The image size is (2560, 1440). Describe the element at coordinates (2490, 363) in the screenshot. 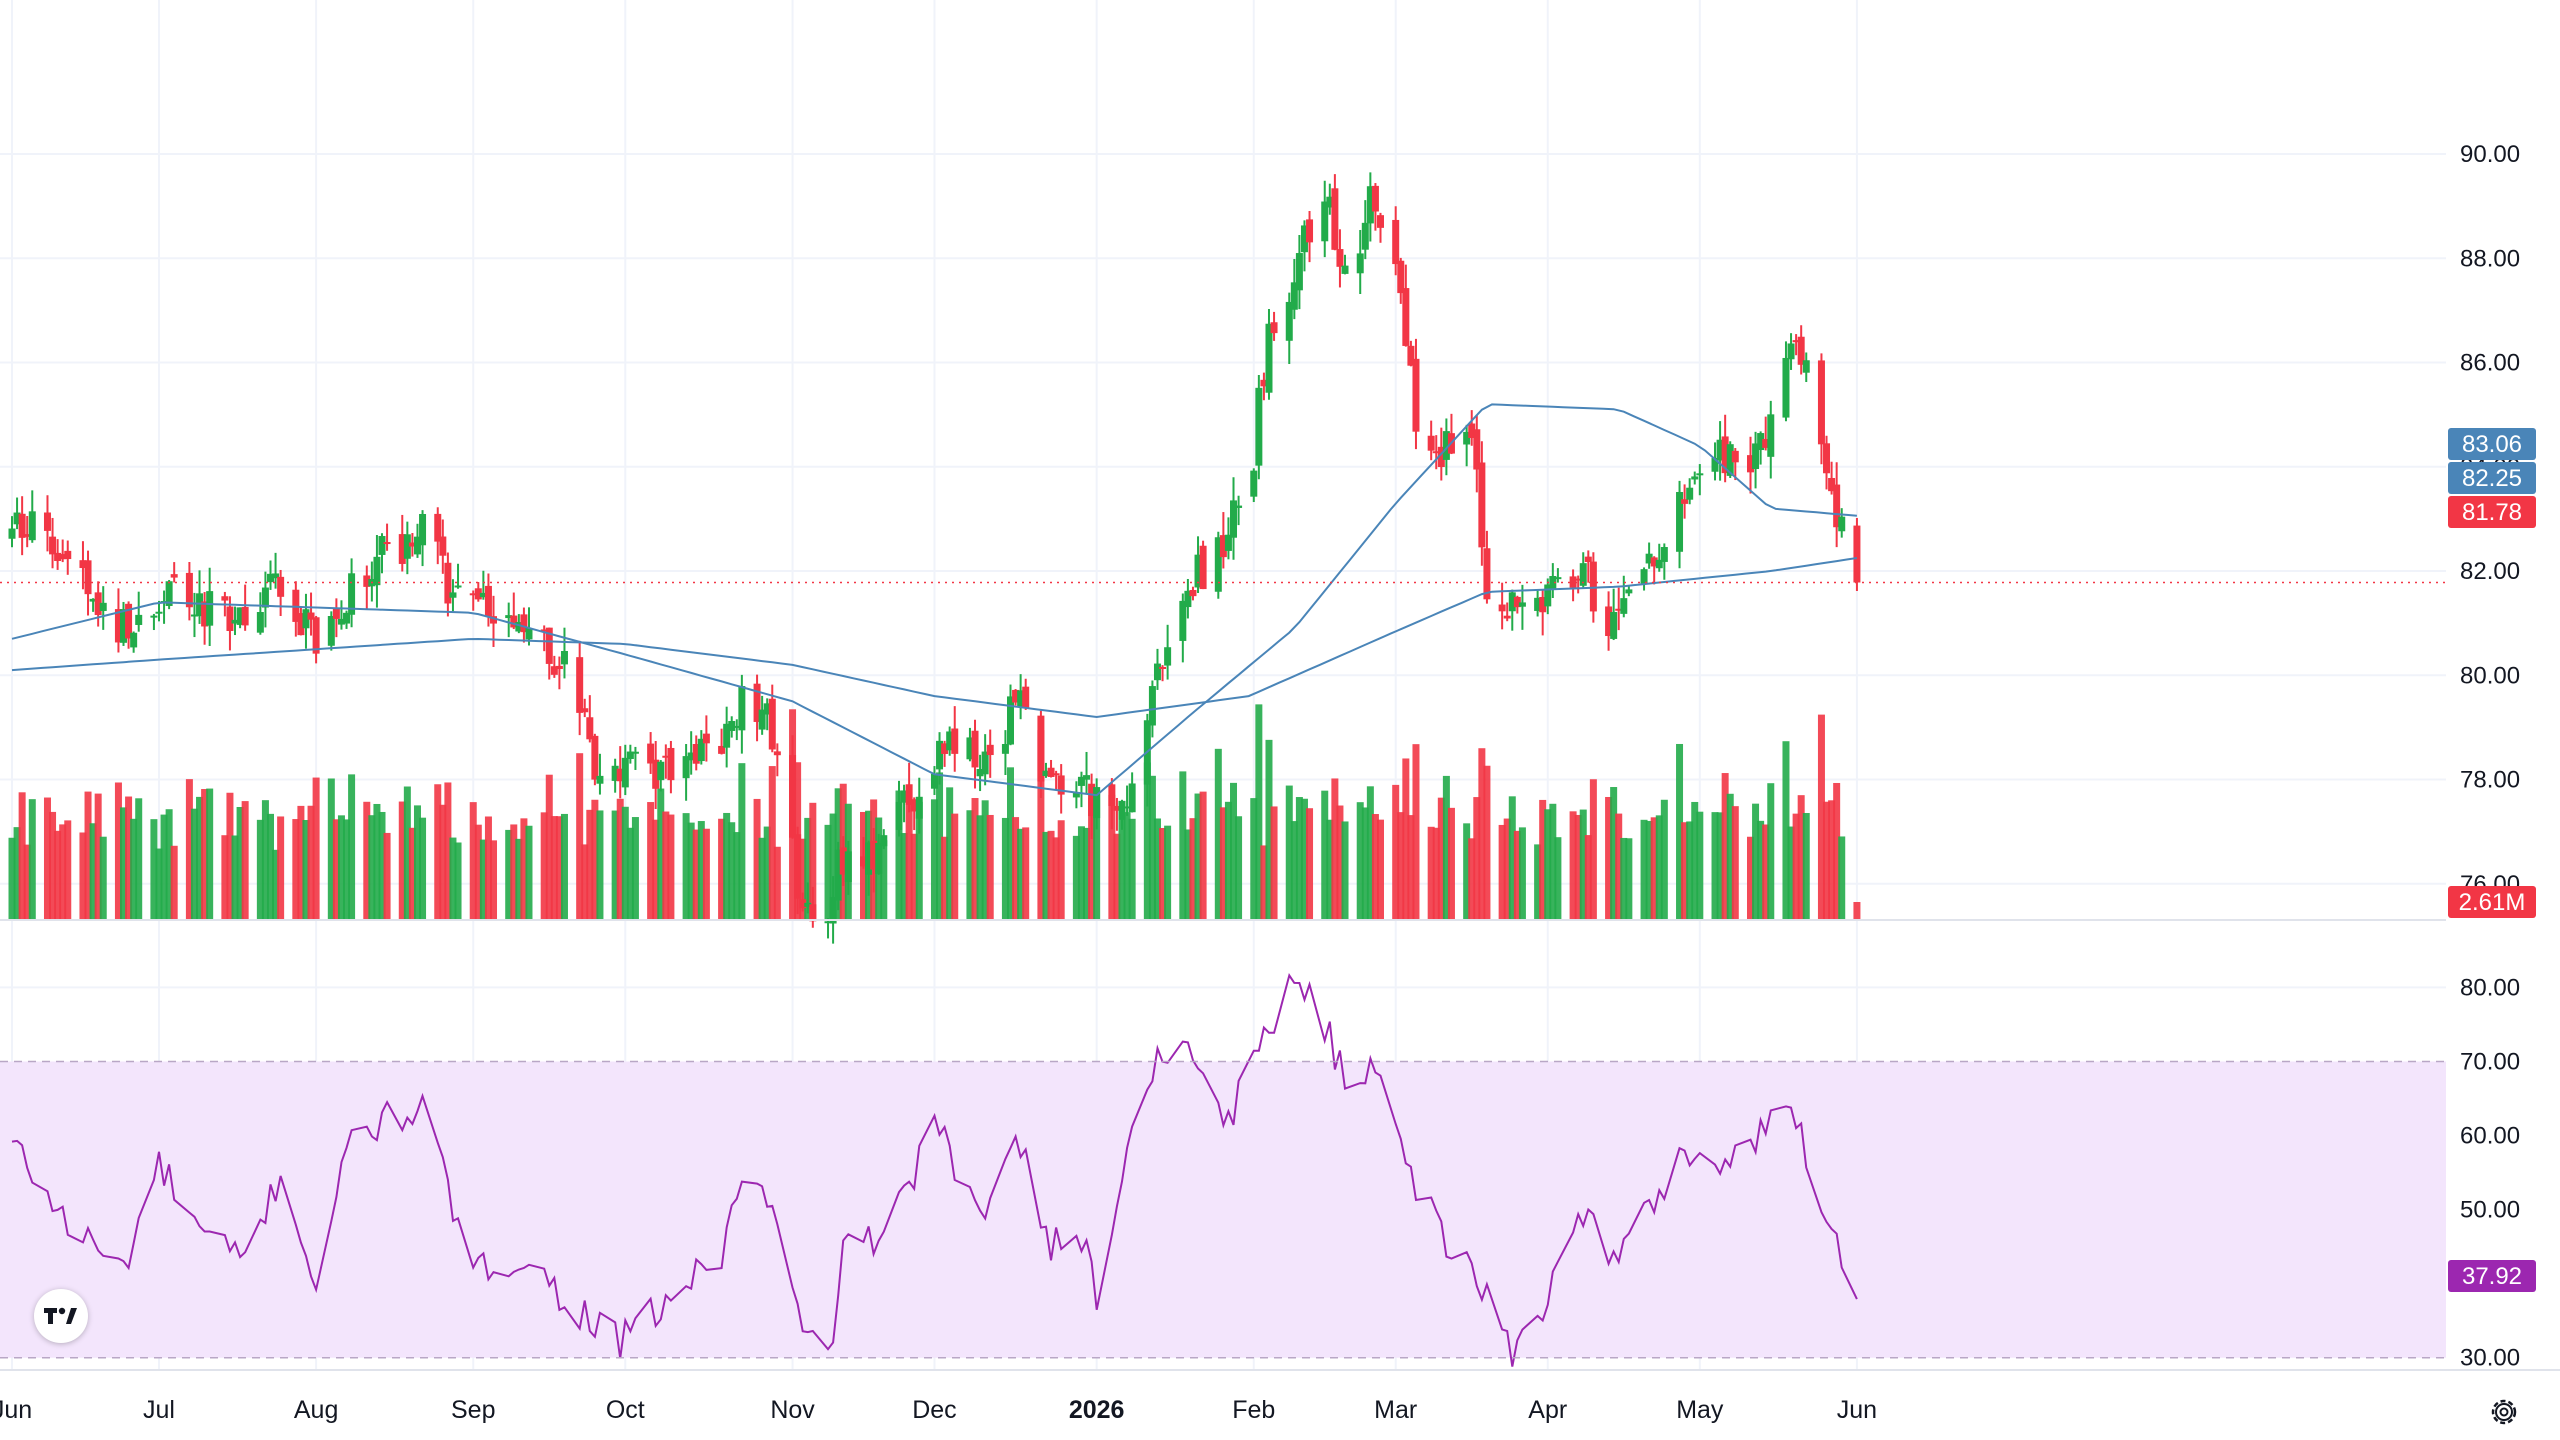

I see `price-tick-label: 86.00` at that location.